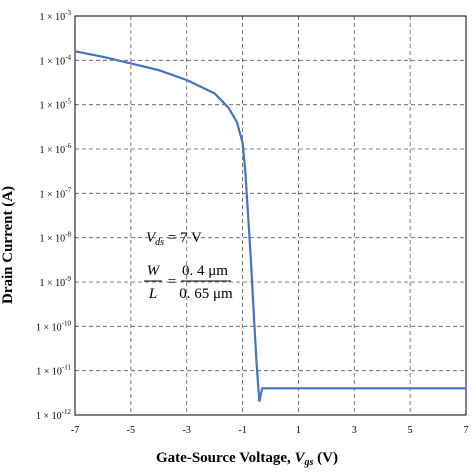 This screenshot has height=474, width=474. What do you see at coordinates (56, 282) in the screenshot?
I see `y-tick-label: 1 × 10⁻⁹` at bounding box center [56, 282].